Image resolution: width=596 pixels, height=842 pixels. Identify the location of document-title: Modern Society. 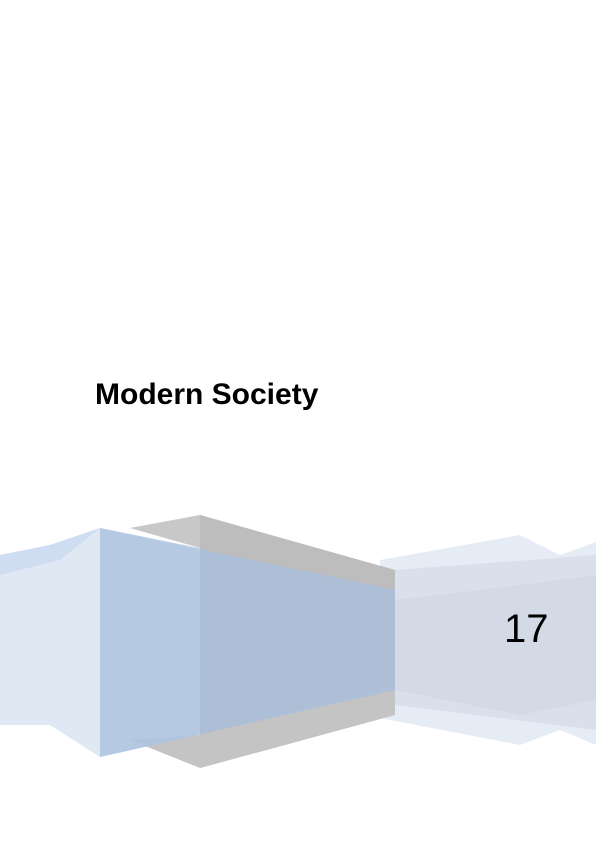
(207, 394).